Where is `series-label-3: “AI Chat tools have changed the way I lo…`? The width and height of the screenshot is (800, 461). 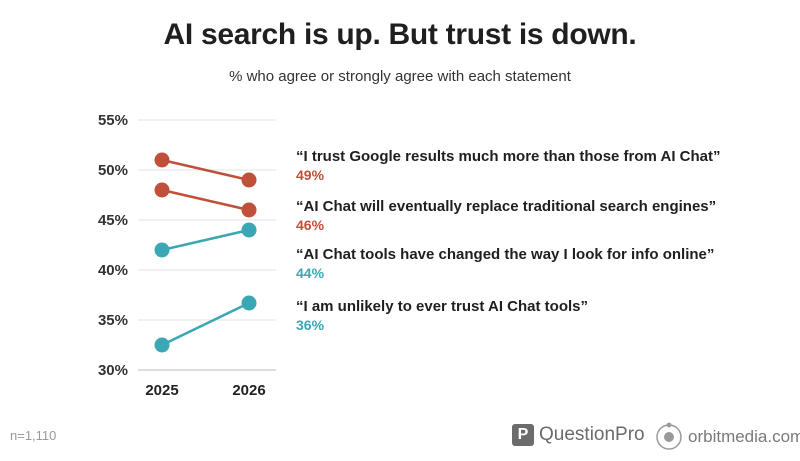 series-label-3: “AI Chat tools have changed the way I lo… is located at coordinates (505, 263).